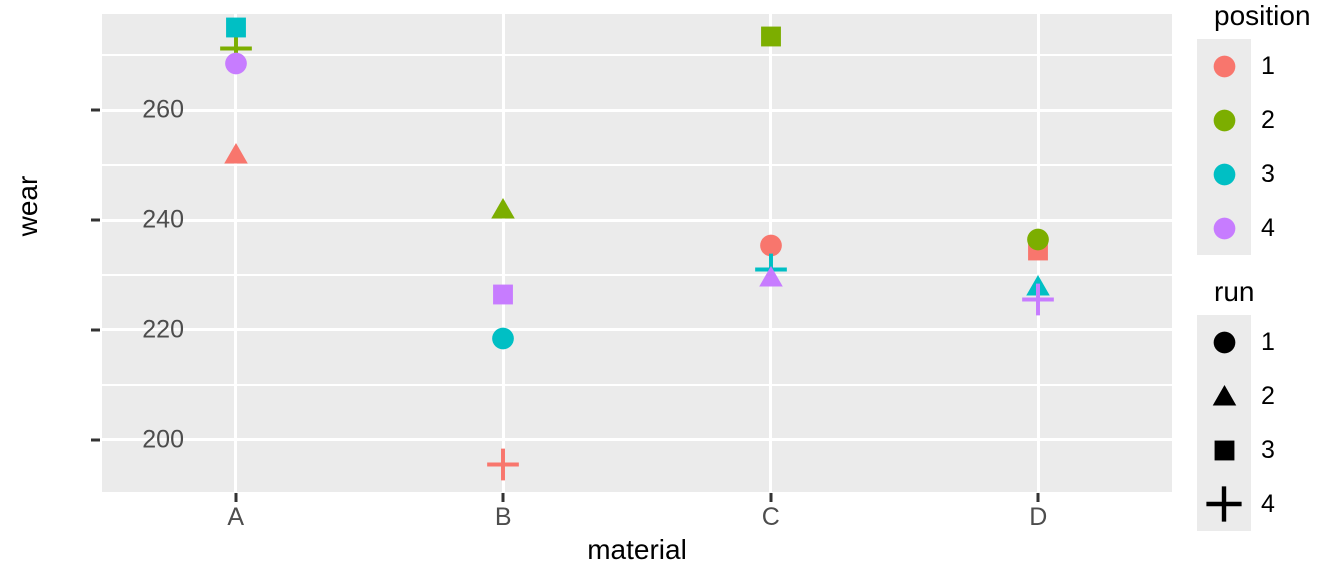  Describe the element at coordinates (1234, 291) in the screenshot. I see `legend-run-title: run` at that location.